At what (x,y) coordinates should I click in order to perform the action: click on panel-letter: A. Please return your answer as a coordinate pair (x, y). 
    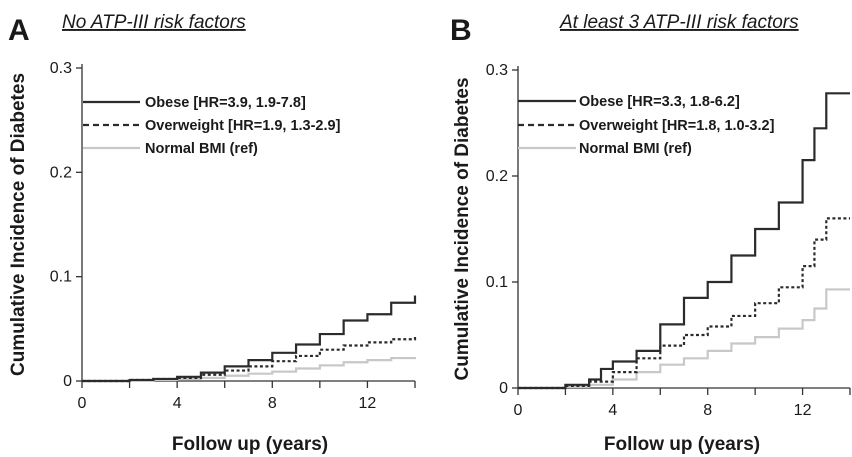
    Looking at the image, I should click on (19, 30).